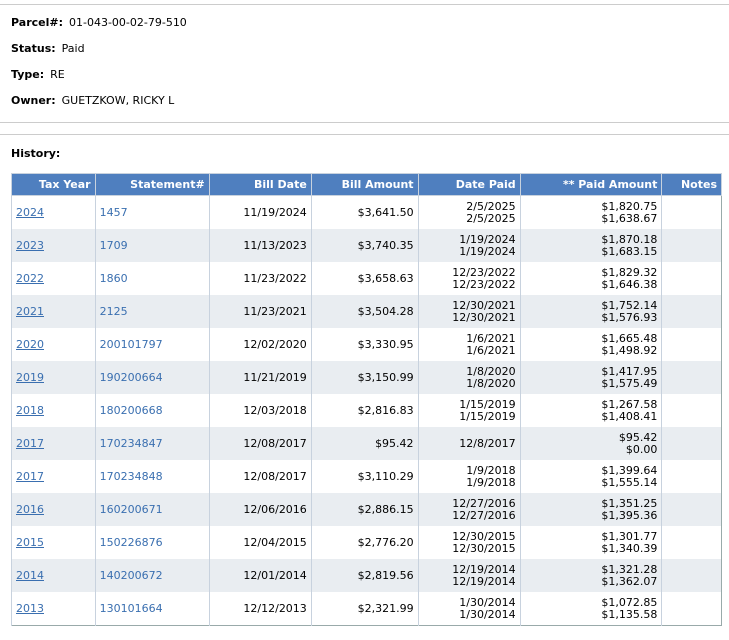 The image size is (729, 640). I want to click on bill-date: 12/08/2017, so click(260, 476).